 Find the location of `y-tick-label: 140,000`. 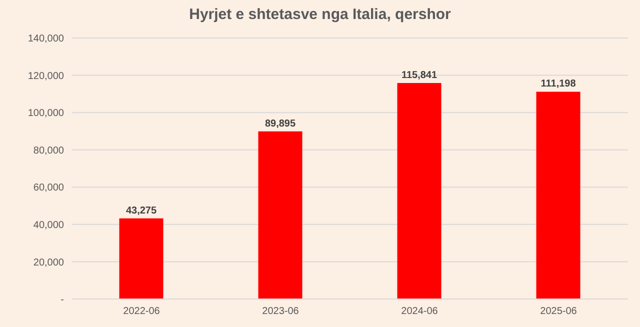

y-tick-label: 140,000 is located at coordinates (46, 39).